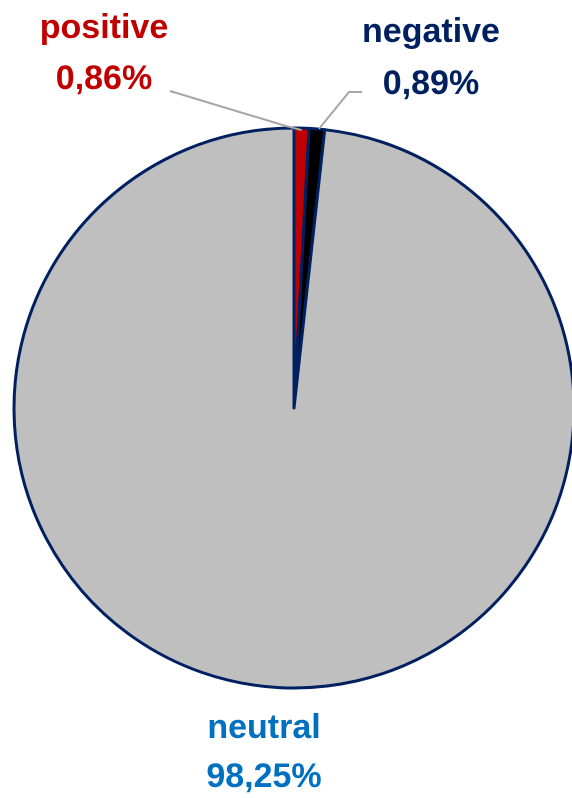 The width and height of the screenshot is (572, 798). I want to click on leader-lines, so click(265, 111).